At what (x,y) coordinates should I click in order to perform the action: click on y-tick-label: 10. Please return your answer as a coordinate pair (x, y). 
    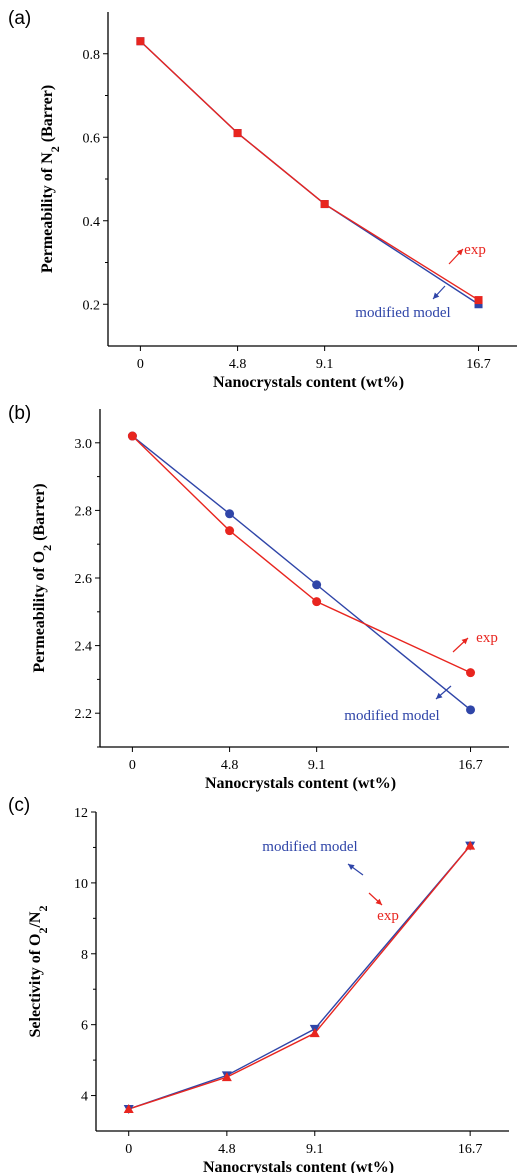
    Looking at the image, I should click on (81, 884).